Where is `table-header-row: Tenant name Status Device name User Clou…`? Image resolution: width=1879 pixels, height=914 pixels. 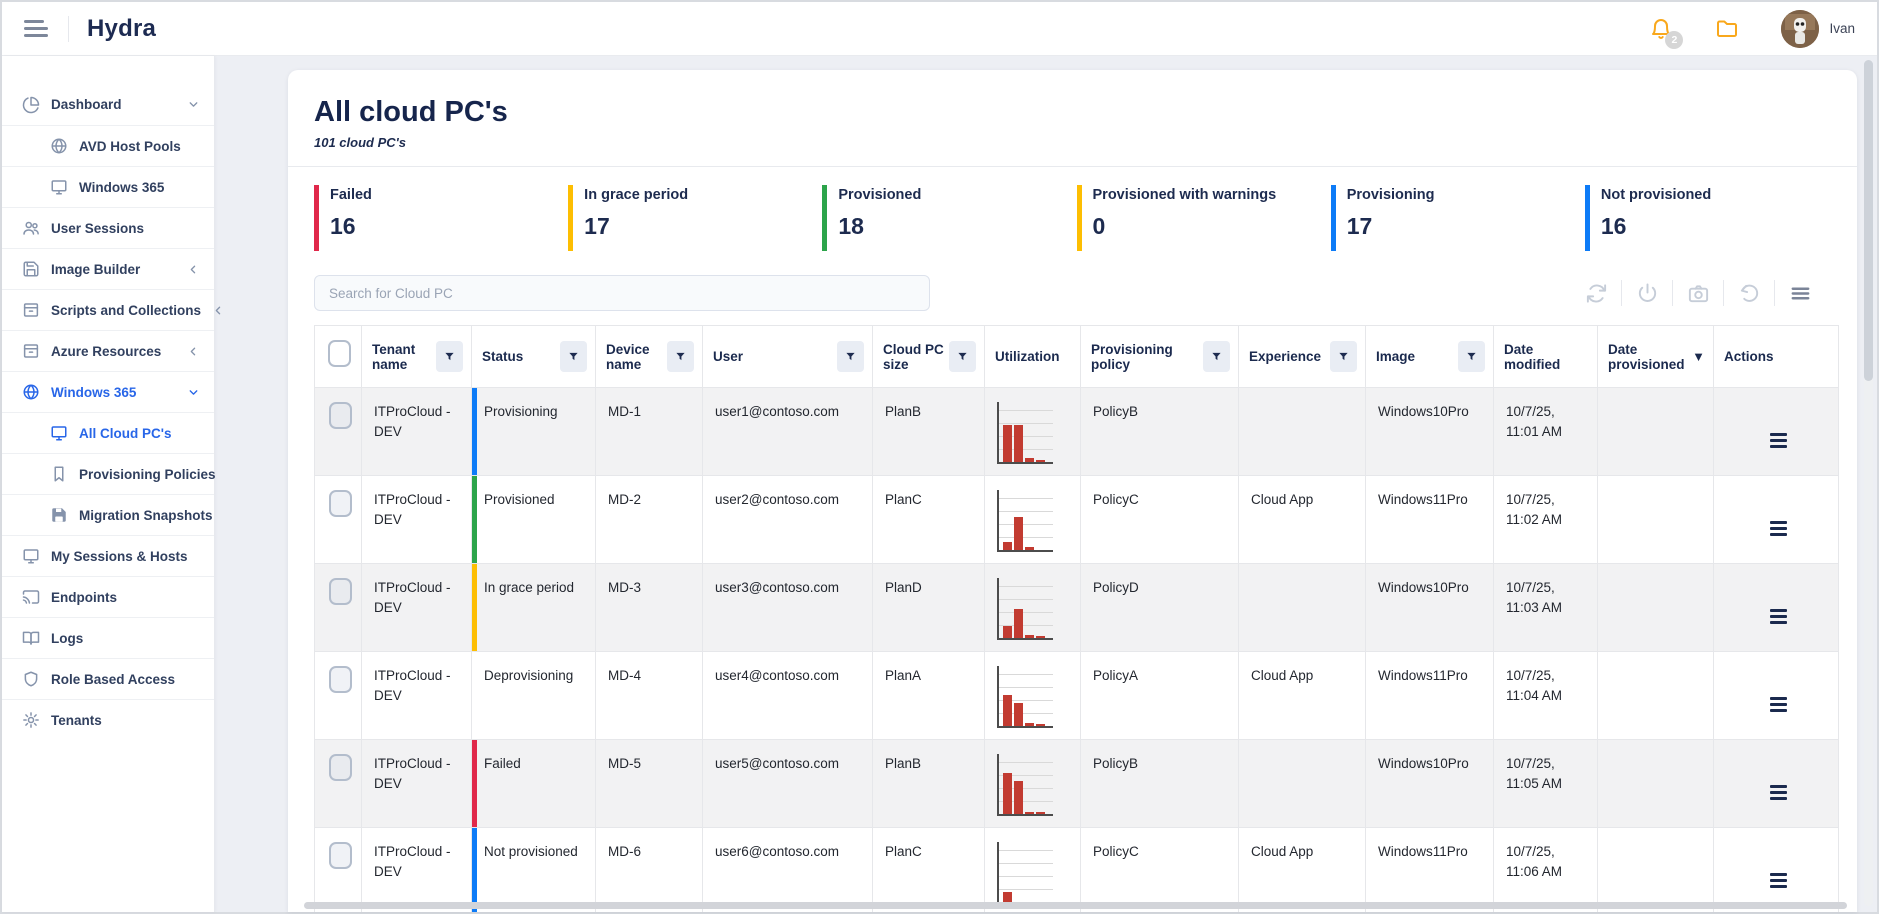
table-header-row: Tenant name Status Device name User Clou… is located at coordinates (1076, 356).